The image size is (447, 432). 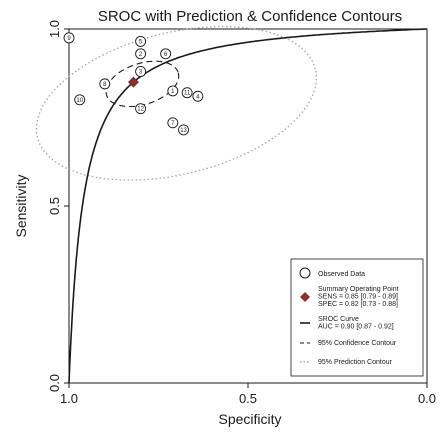 I want to click on study-point: 6, so click(x=166, y=54).